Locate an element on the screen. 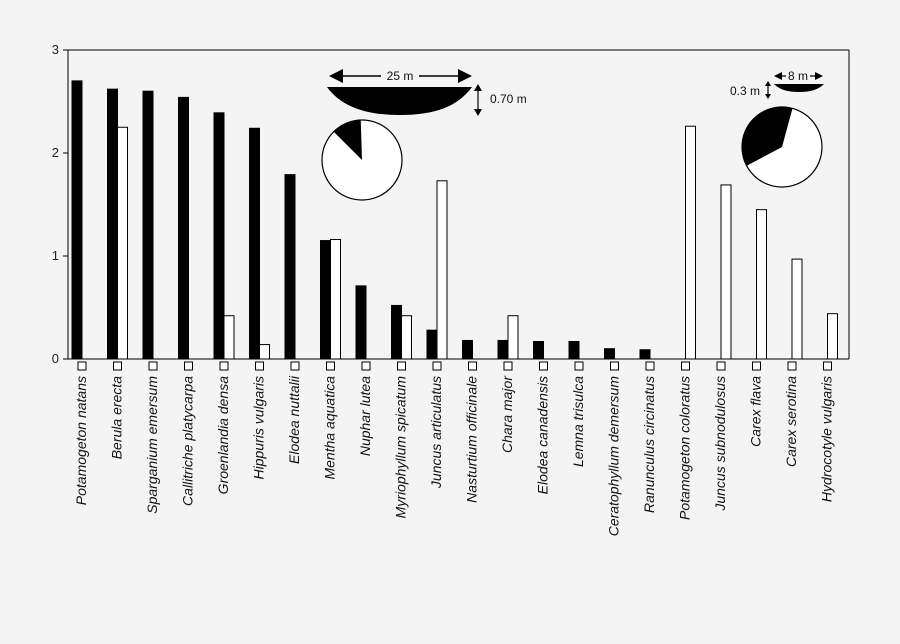 The image size is (900, 644). y-tick-label: 3 is located at coordinates (55, 49).